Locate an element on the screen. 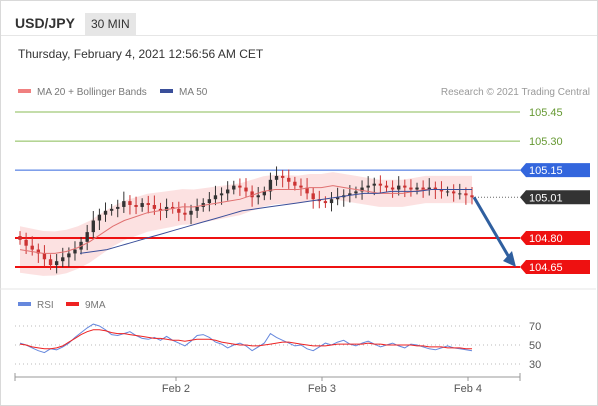 Image resolution: width=598 pixels, height=406 pixels. ma20-legend-label: MA 20 + Bollinger Bands is located at coordinates (92, 92).